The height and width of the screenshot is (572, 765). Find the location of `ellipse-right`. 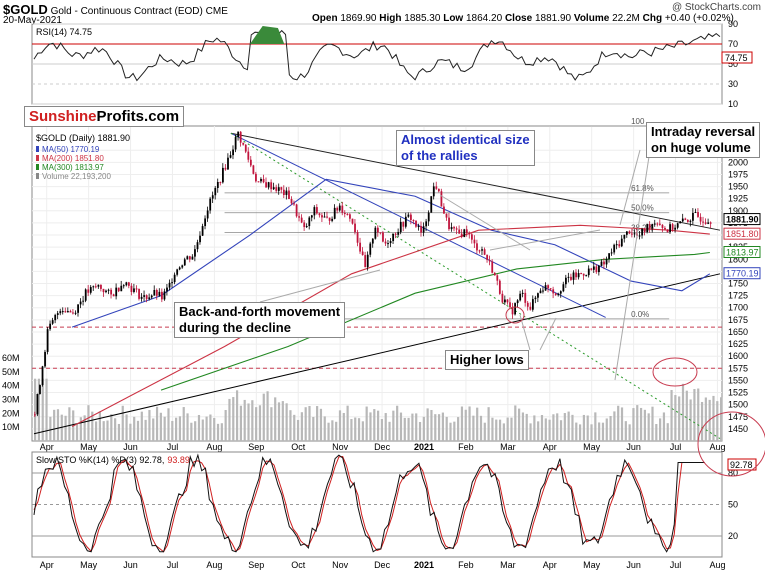

ellipse-right is located at coordinates (731, 444).